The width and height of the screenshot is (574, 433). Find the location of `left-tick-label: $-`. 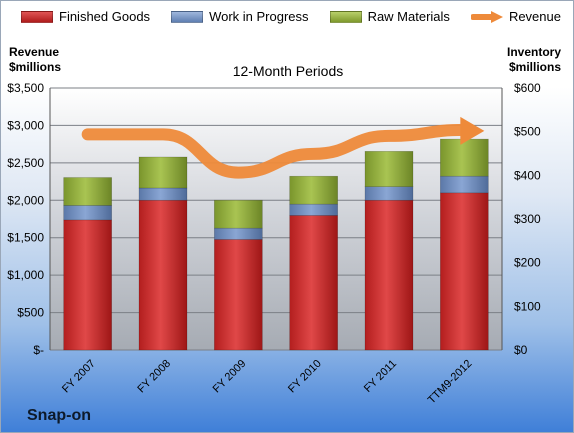

left-tick-label: $- is located at coordinates (38, 350).